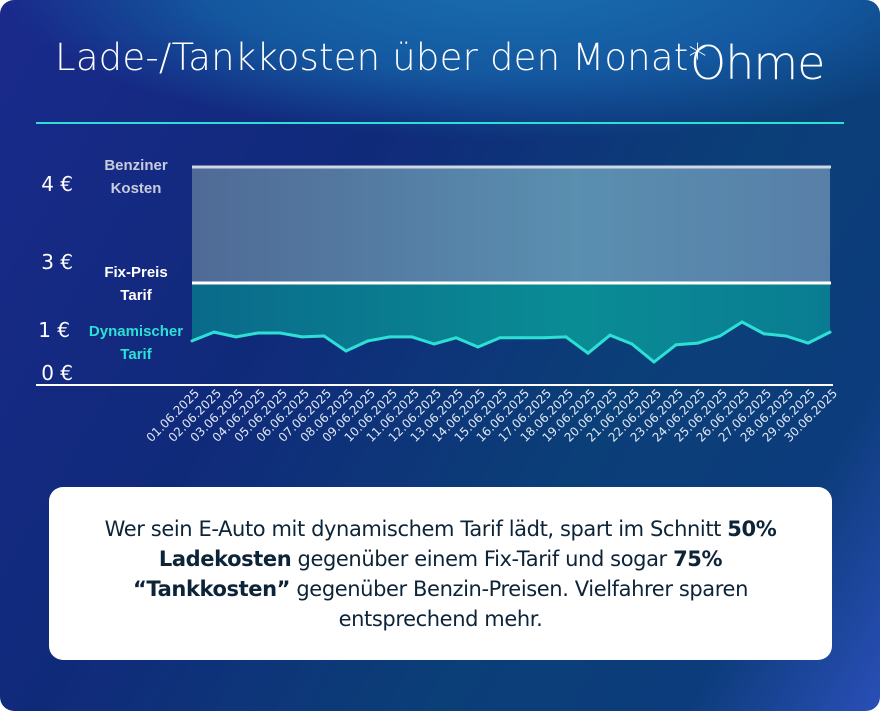 The image size is (880, 711). I want to click on y-tick-label: 0 €, so click(57, 373).